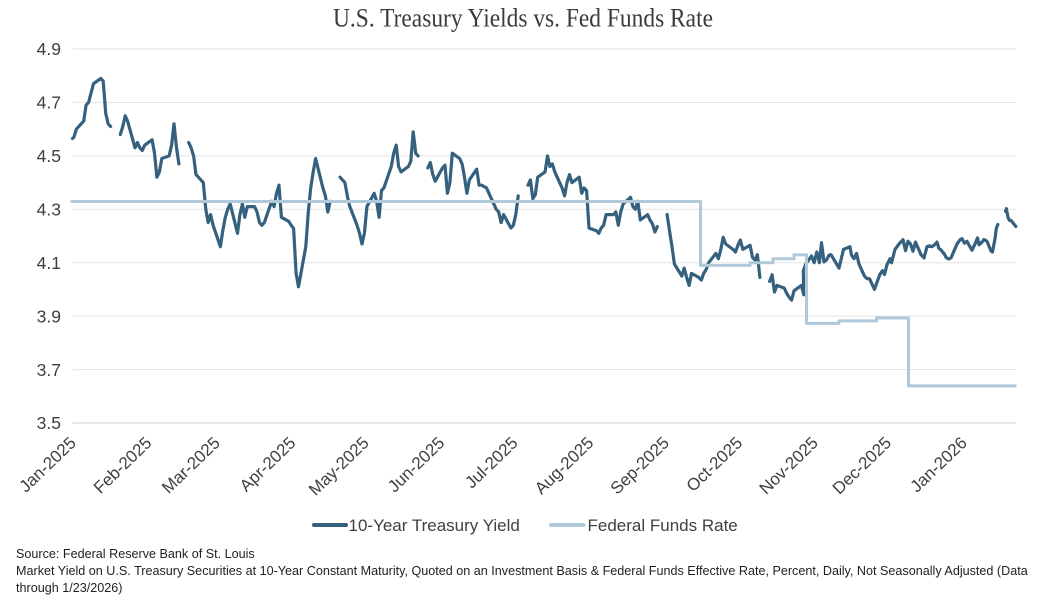  Describe the element at coordinates (48, 464) in the screenshot. I see `svg-text: Jan-2025` at that location.